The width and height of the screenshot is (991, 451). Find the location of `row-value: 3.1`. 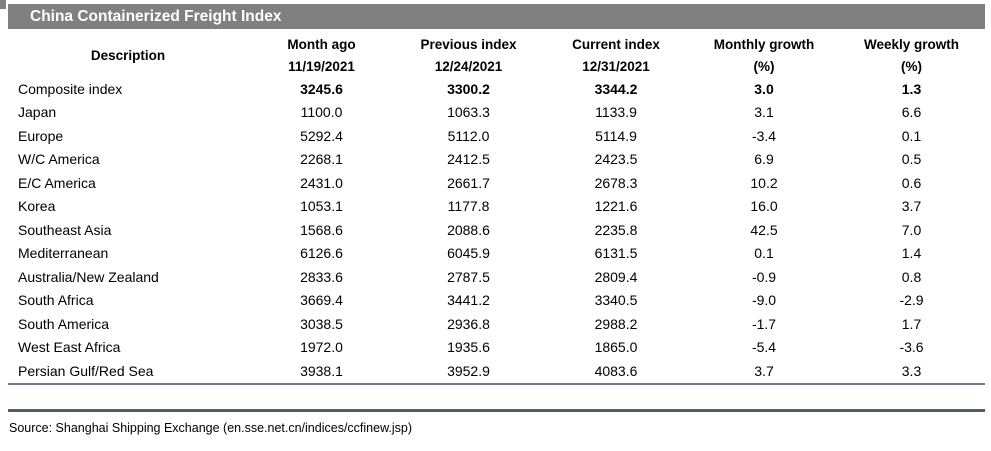

row-value: 3.1 is located at coordinates (764, 112).